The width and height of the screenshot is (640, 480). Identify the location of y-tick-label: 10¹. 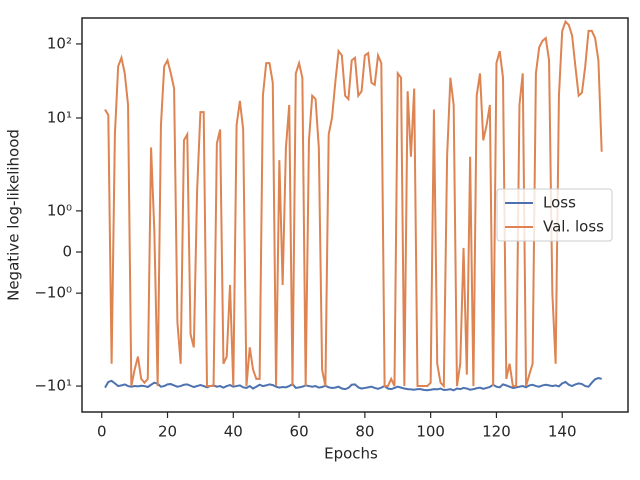
(59, 117).